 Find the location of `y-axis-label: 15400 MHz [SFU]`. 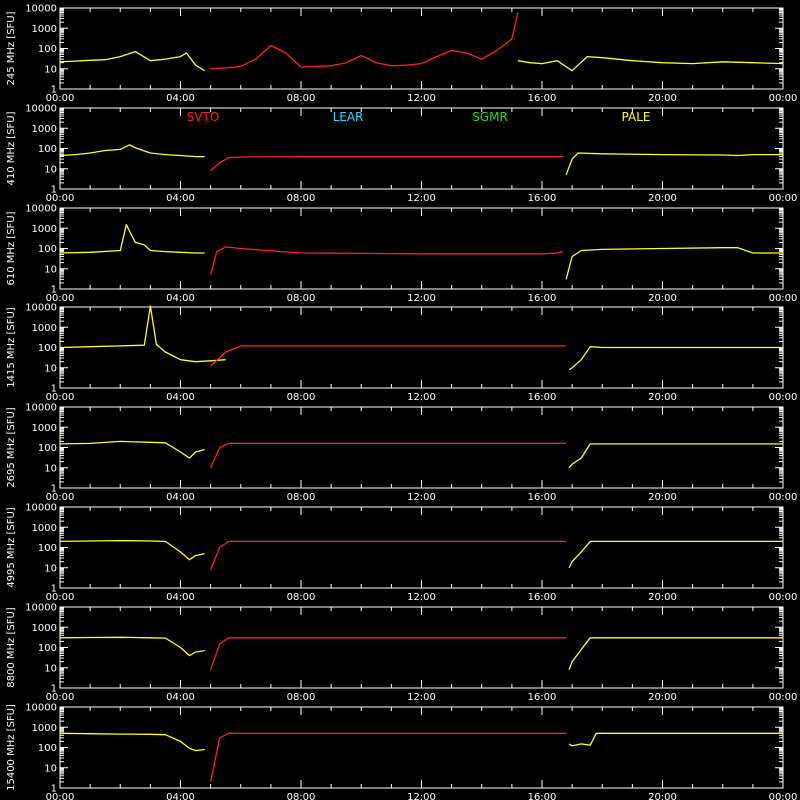

y-axis-label: 15400 MHz [SFU] is located at coordinates (11, 747).